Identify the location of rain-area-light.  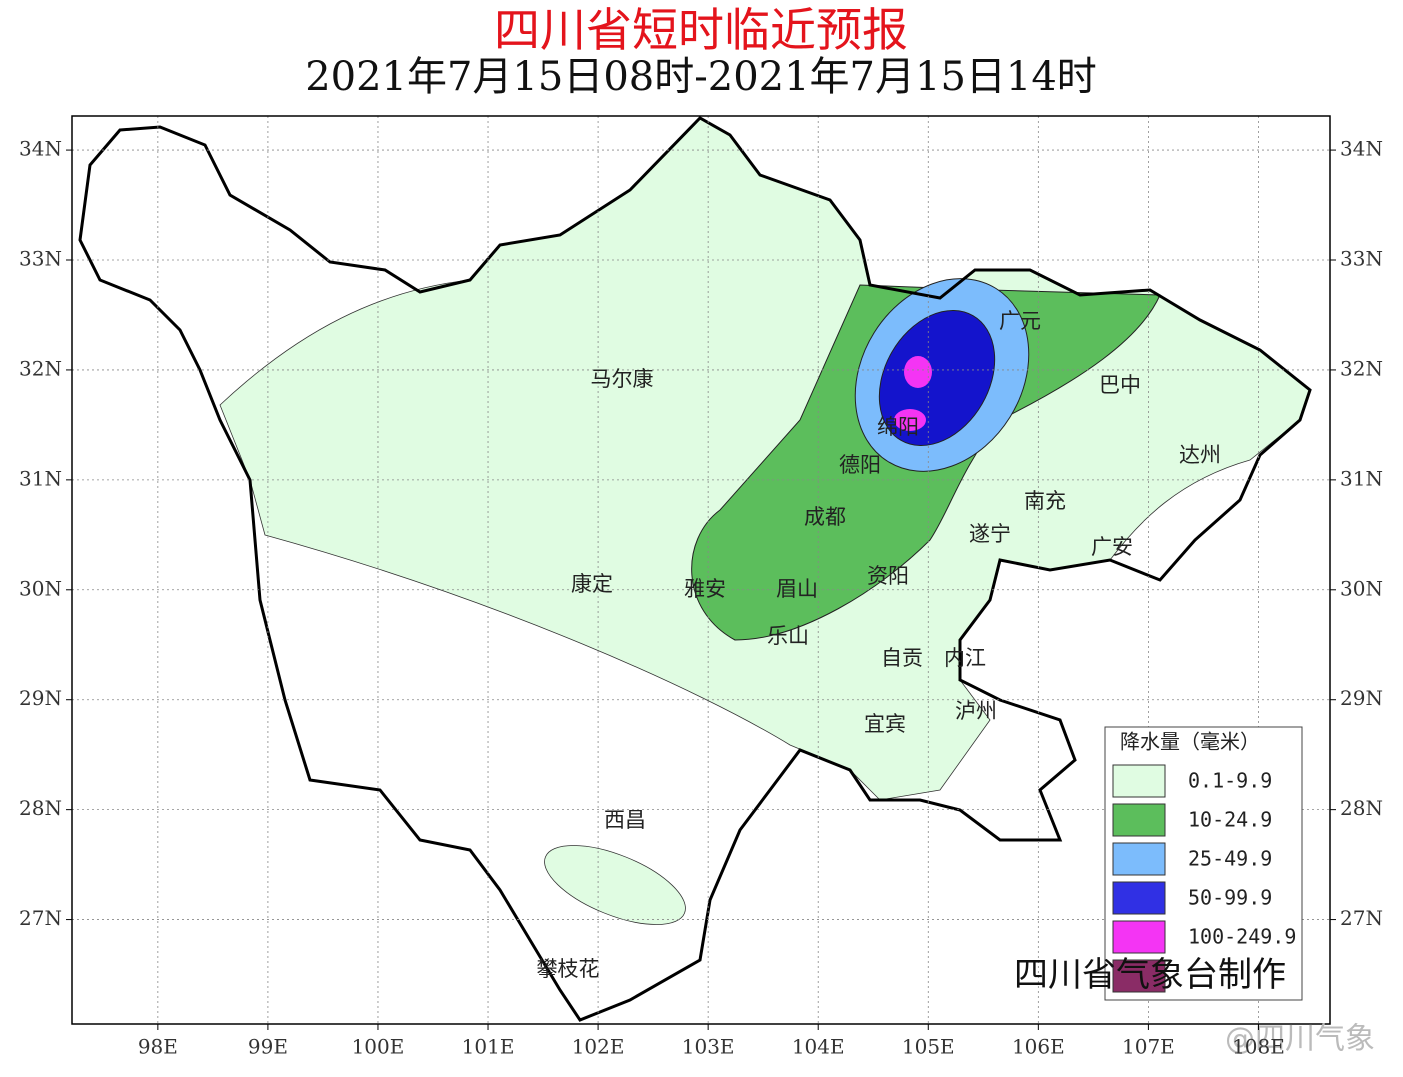
(615, 885).